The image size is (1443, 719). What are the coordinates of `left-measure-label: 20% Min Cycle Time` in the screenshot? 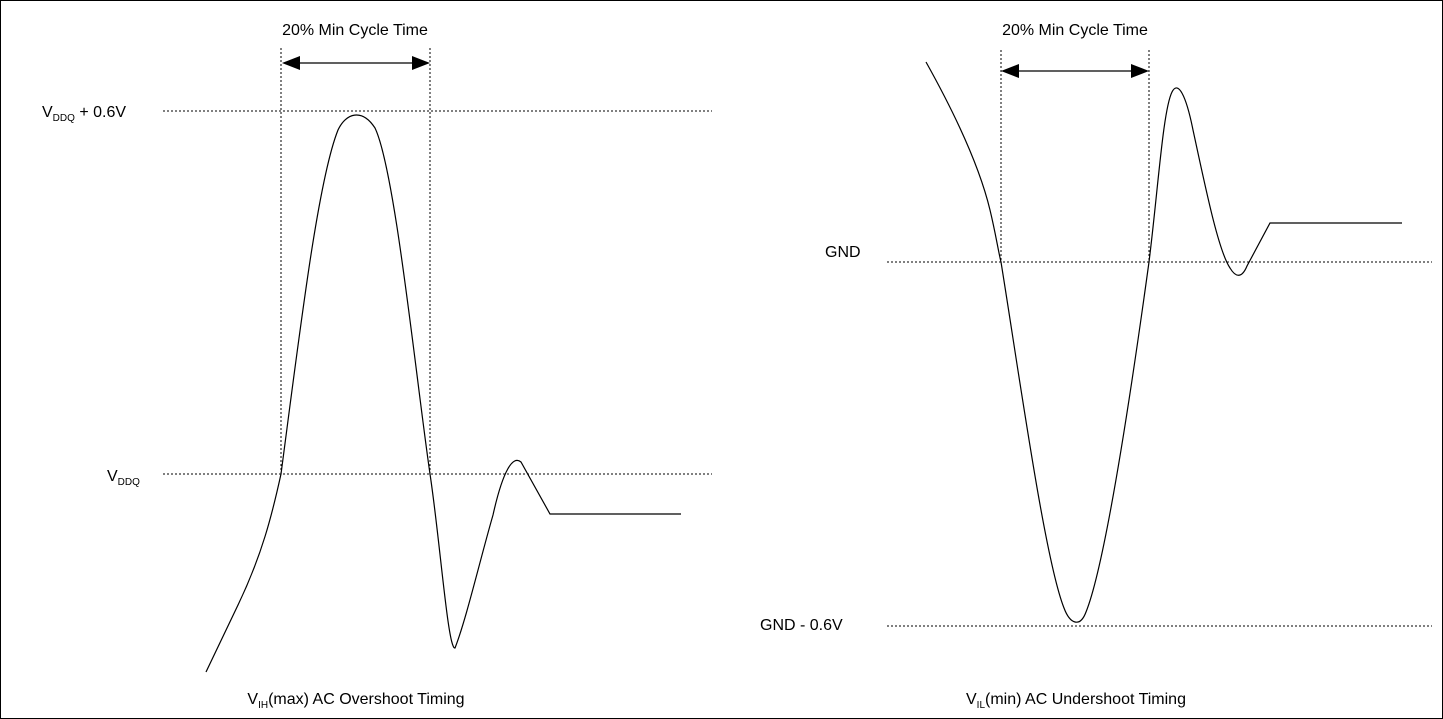 It's located at (355, 30).